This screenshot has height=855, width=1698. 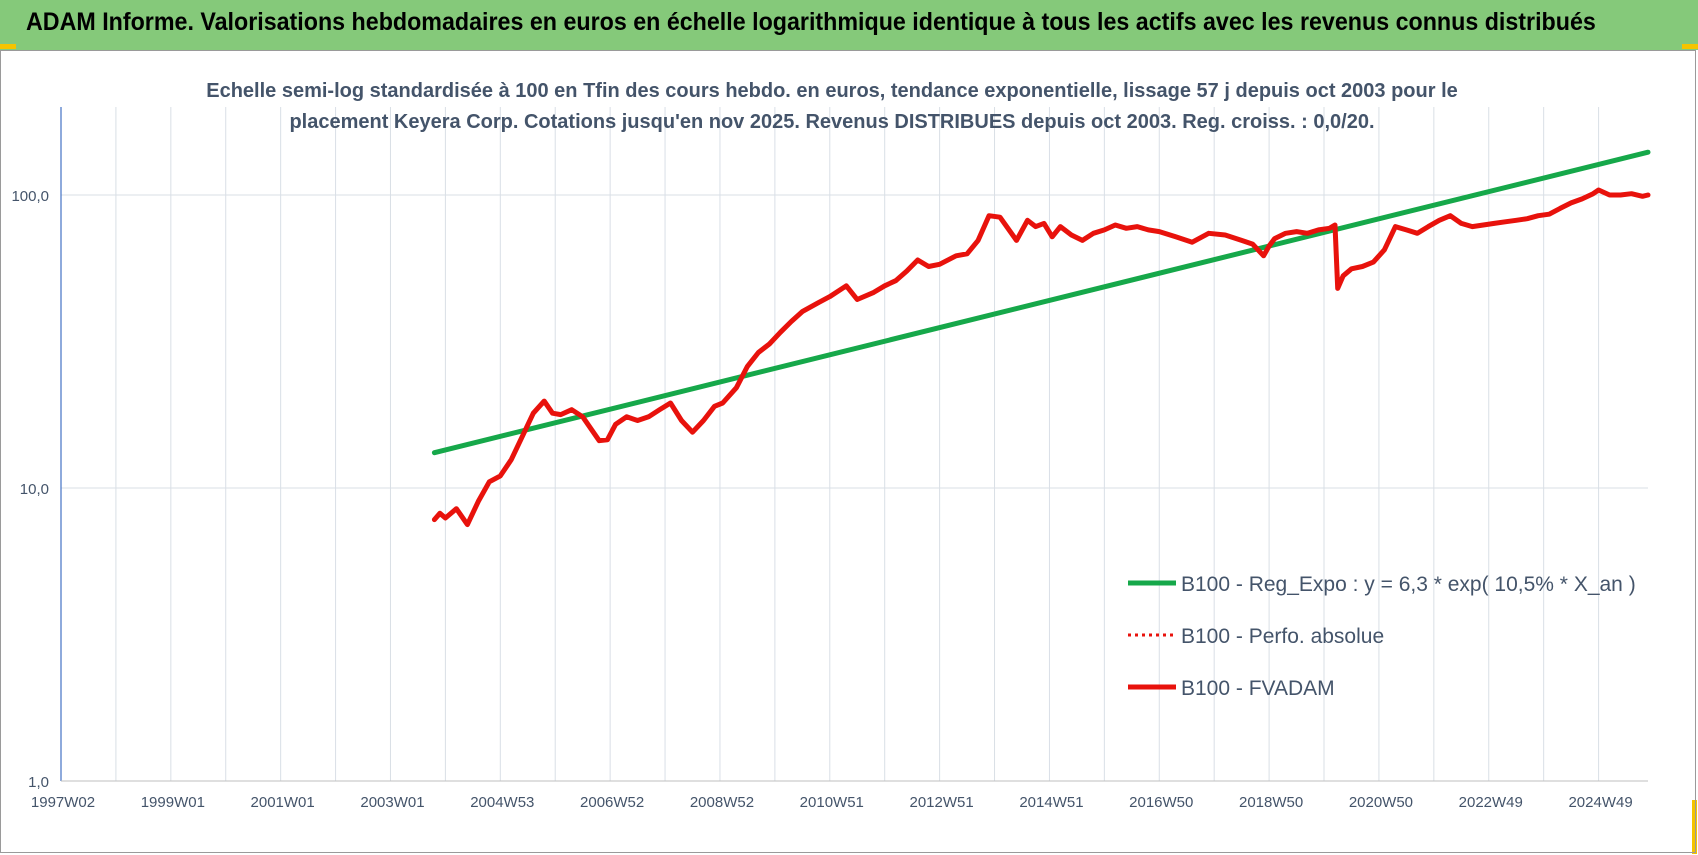 I want to click on y-tick-label: 1,0, so click(x=38, y=782).